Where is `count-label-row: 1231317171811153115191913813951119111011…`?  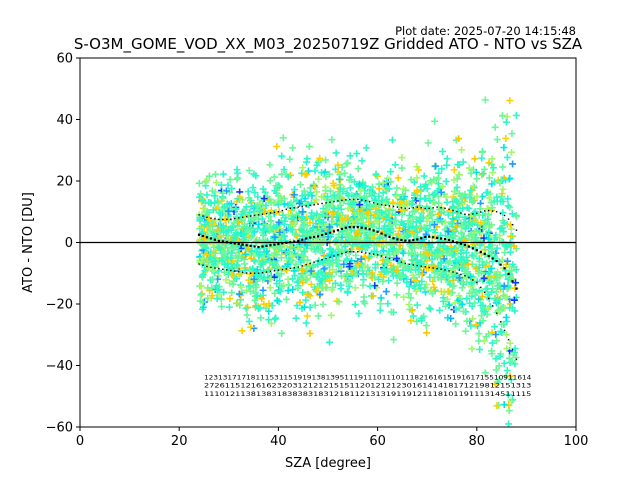
count-label-row: 1231317171811153115191913813951119111011… is located at coordinates (367, 377).